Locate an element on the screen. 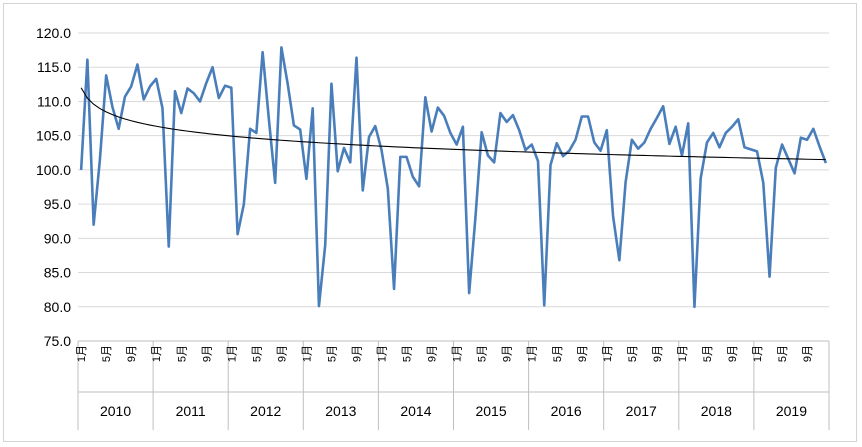 Image resolution: width=862 pixels, height=447 pixels. year-tick-label: 2018 is located at coordinates (716, 411).